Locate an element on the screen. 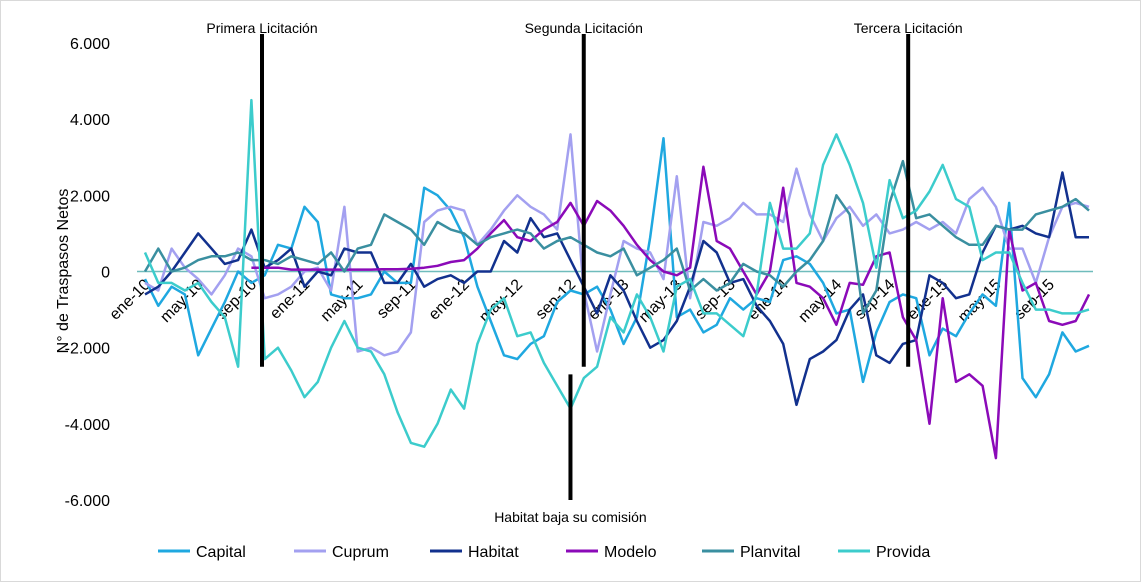  event-label: Habitat baja su comisión is located at coordinates (570, 517).